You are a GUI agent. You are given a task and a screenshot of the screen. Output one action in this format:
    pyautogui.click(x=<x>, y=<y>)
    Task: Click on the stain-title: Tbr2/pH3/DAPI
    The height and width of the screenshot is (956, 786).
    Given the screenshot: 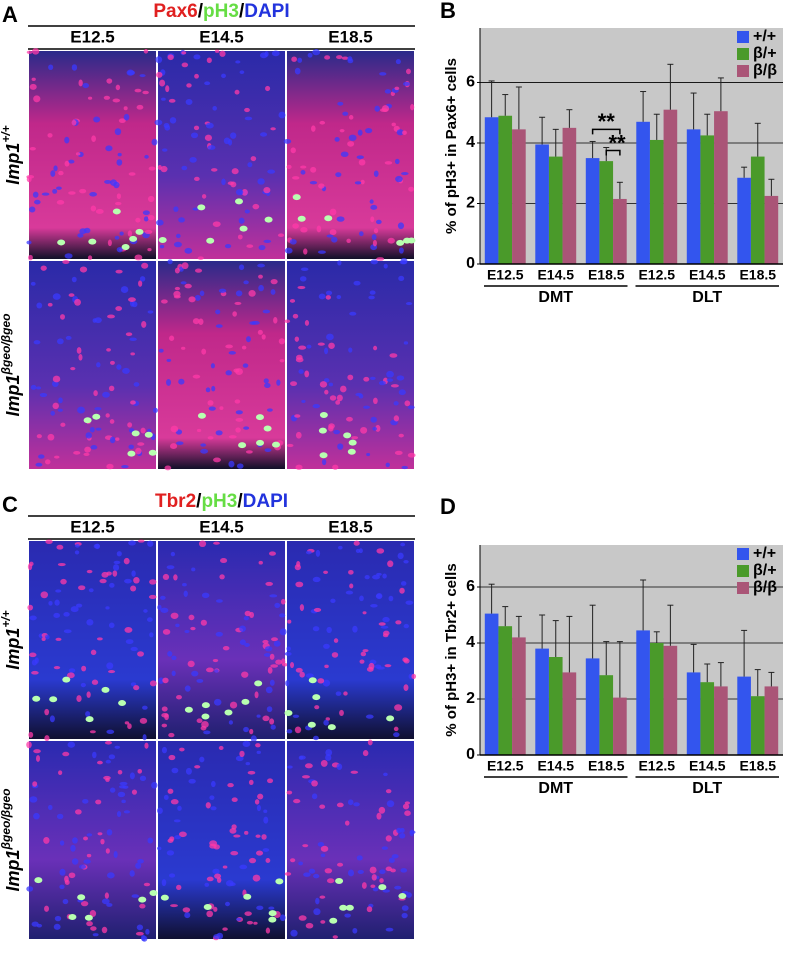 What is the action you would take?
    pyautogui.click(x=221, y=501)
    